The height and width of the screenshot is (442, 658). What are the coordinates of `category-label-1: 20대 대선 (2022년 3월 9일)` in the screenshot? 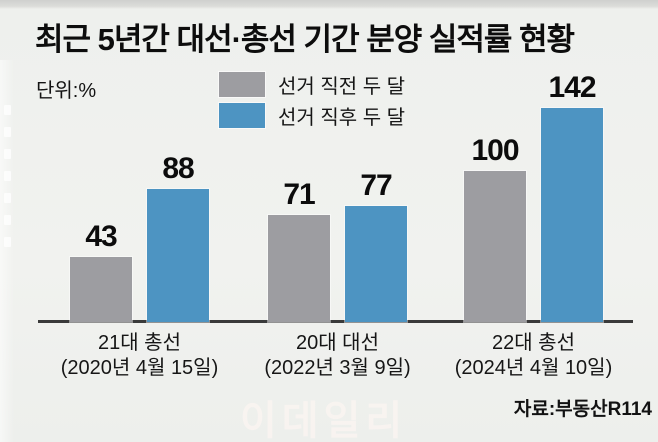 It's located at (338, 356).